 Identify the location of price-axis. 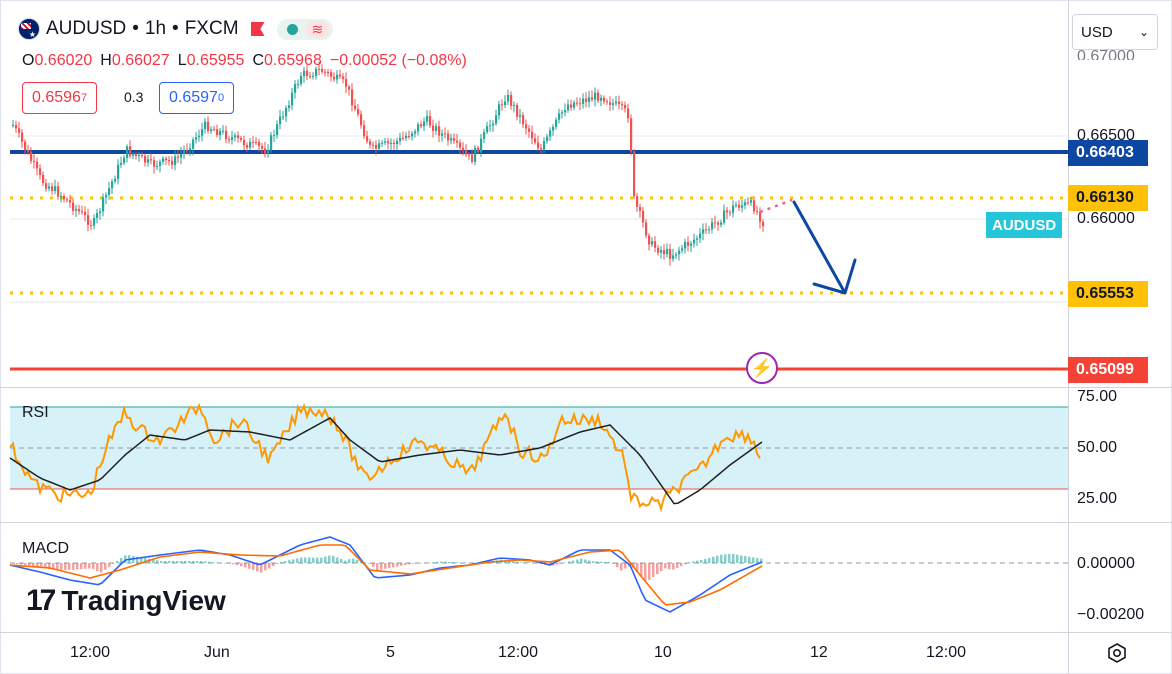
(1120, 316).